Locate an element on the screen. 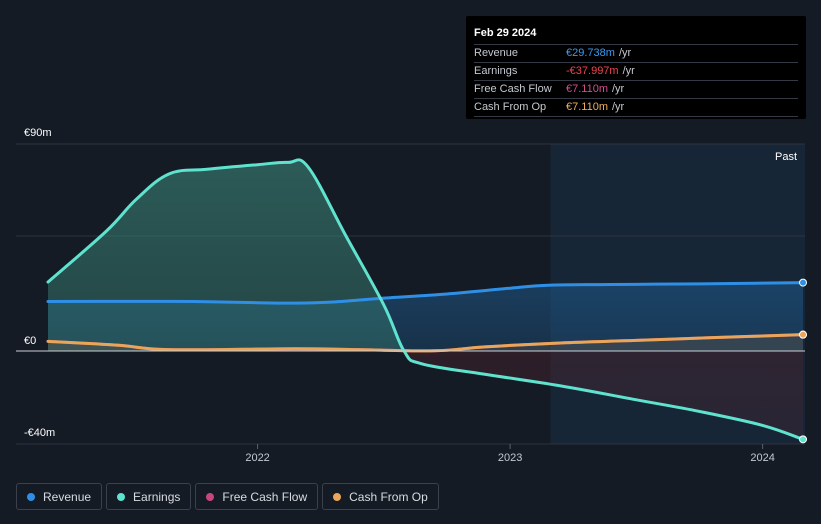 Image resolution: width=821 pixels, height=524 pixels. tooltip-row-free-cash-flow: Free Cash Flow €7.110m /yr is located at coordinates (636, 90).